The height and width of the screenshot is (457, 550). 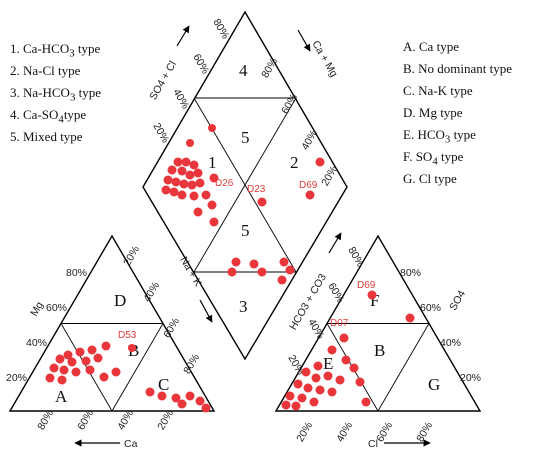 I want to click on tick-so4cl-80: 80%, so click(x=220, y=29).